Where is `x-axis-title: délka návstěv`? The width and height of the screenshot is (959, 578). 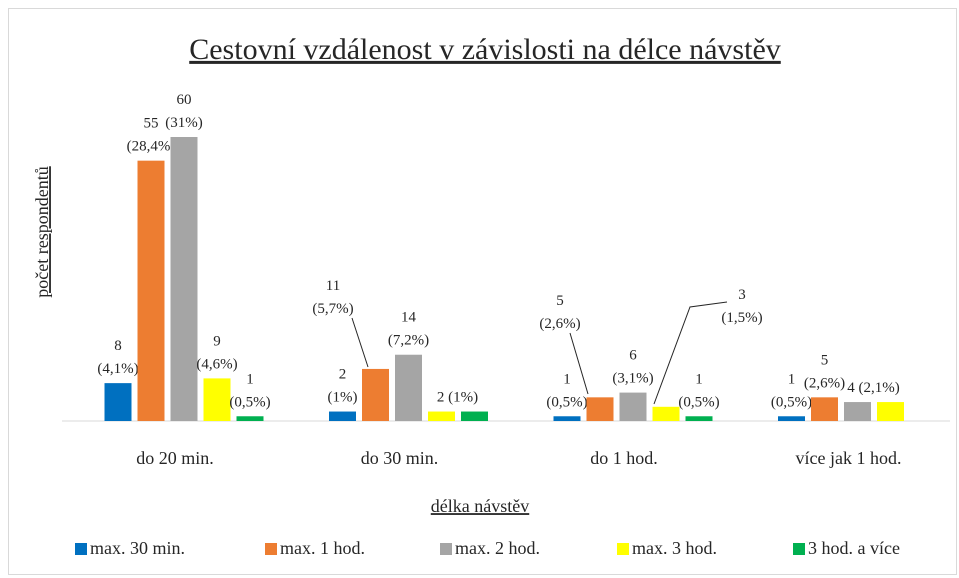
x-axis-title: délka návstěv is located at coordinates (480, 506).